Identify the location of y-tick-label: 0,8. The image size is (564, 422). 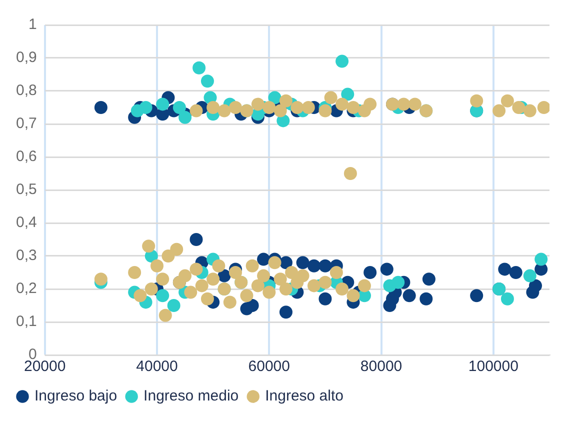
(26, 91).